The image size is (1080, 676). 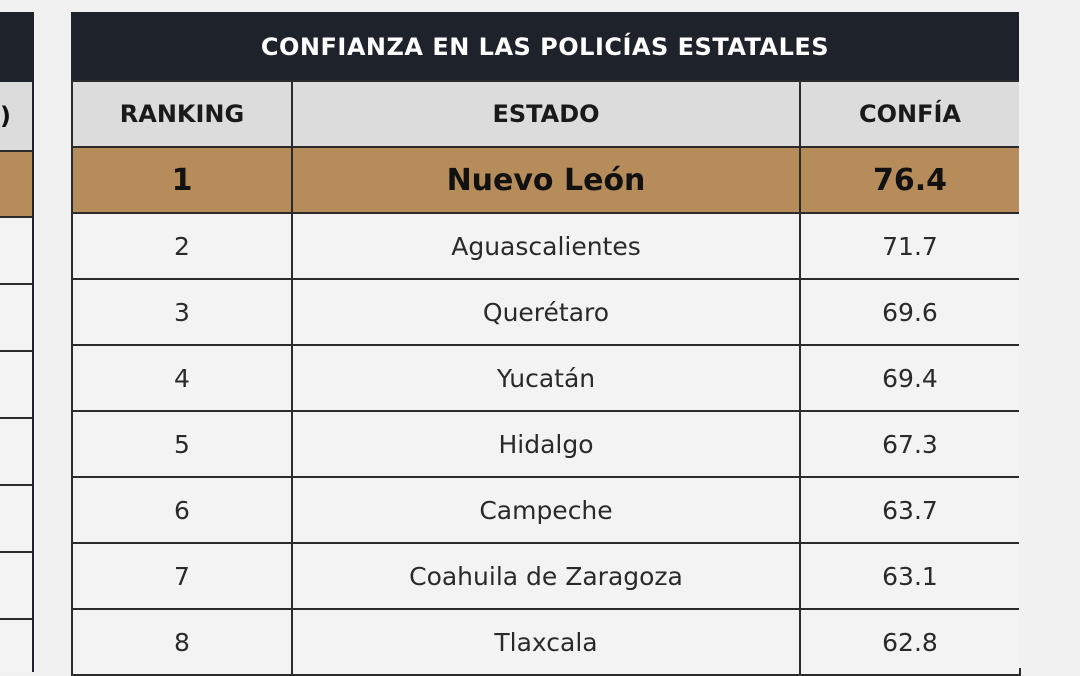 What do you see at coordinates (545, 47) in the screenshot?
I see `table-title: CONFIANZA EN LAS POLICÍAS ESTATALES` at bounding box center [545, 47].